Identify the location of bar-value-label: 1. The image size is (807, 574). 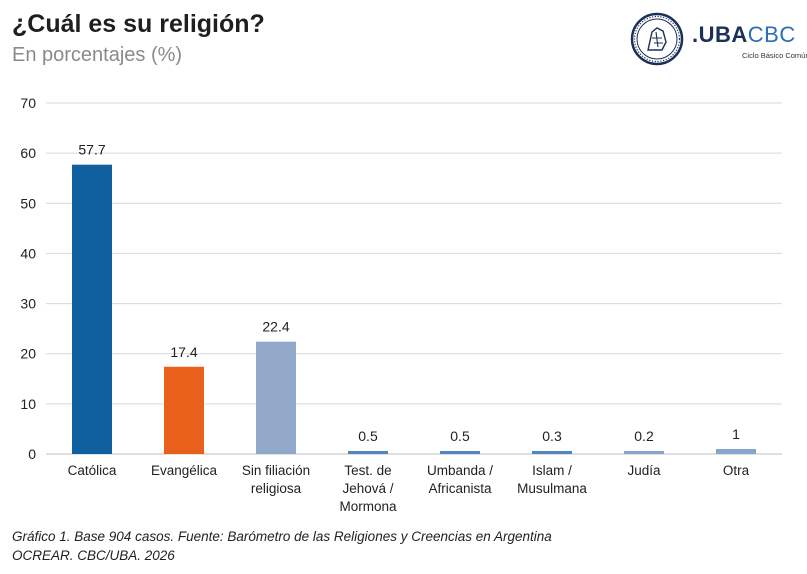
(736, 434).